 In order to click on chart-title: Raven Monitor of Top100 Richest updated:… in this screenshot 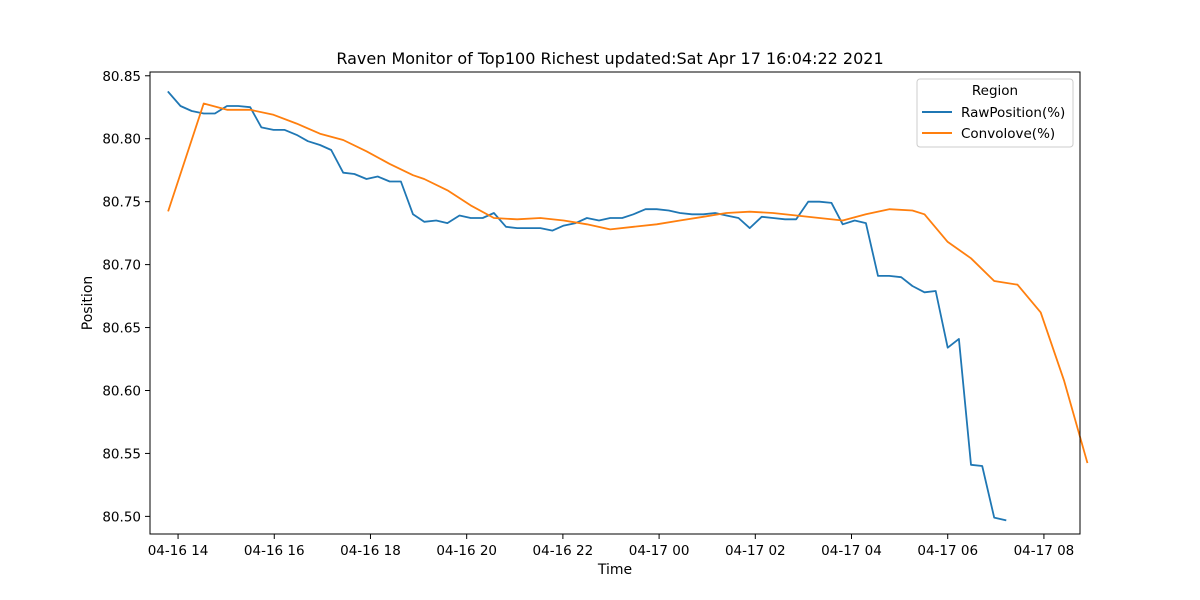, I will do `click(609, 58)`.